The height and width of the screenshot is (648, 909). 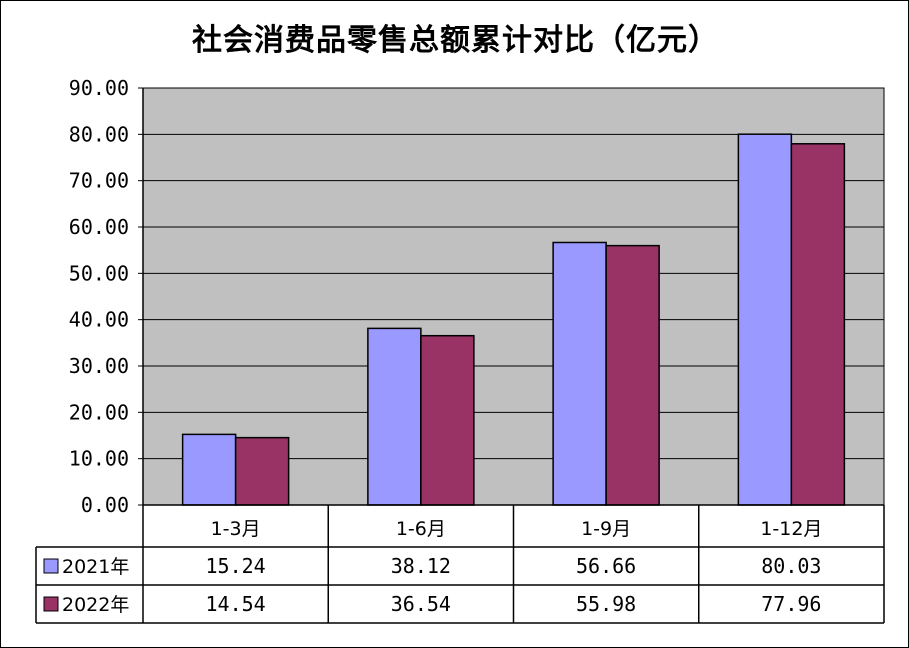 What do you see at coordinates (99, 366) in the screenshot?
I see `y-tick-label: 30.00` at bounding box center [99, 366].